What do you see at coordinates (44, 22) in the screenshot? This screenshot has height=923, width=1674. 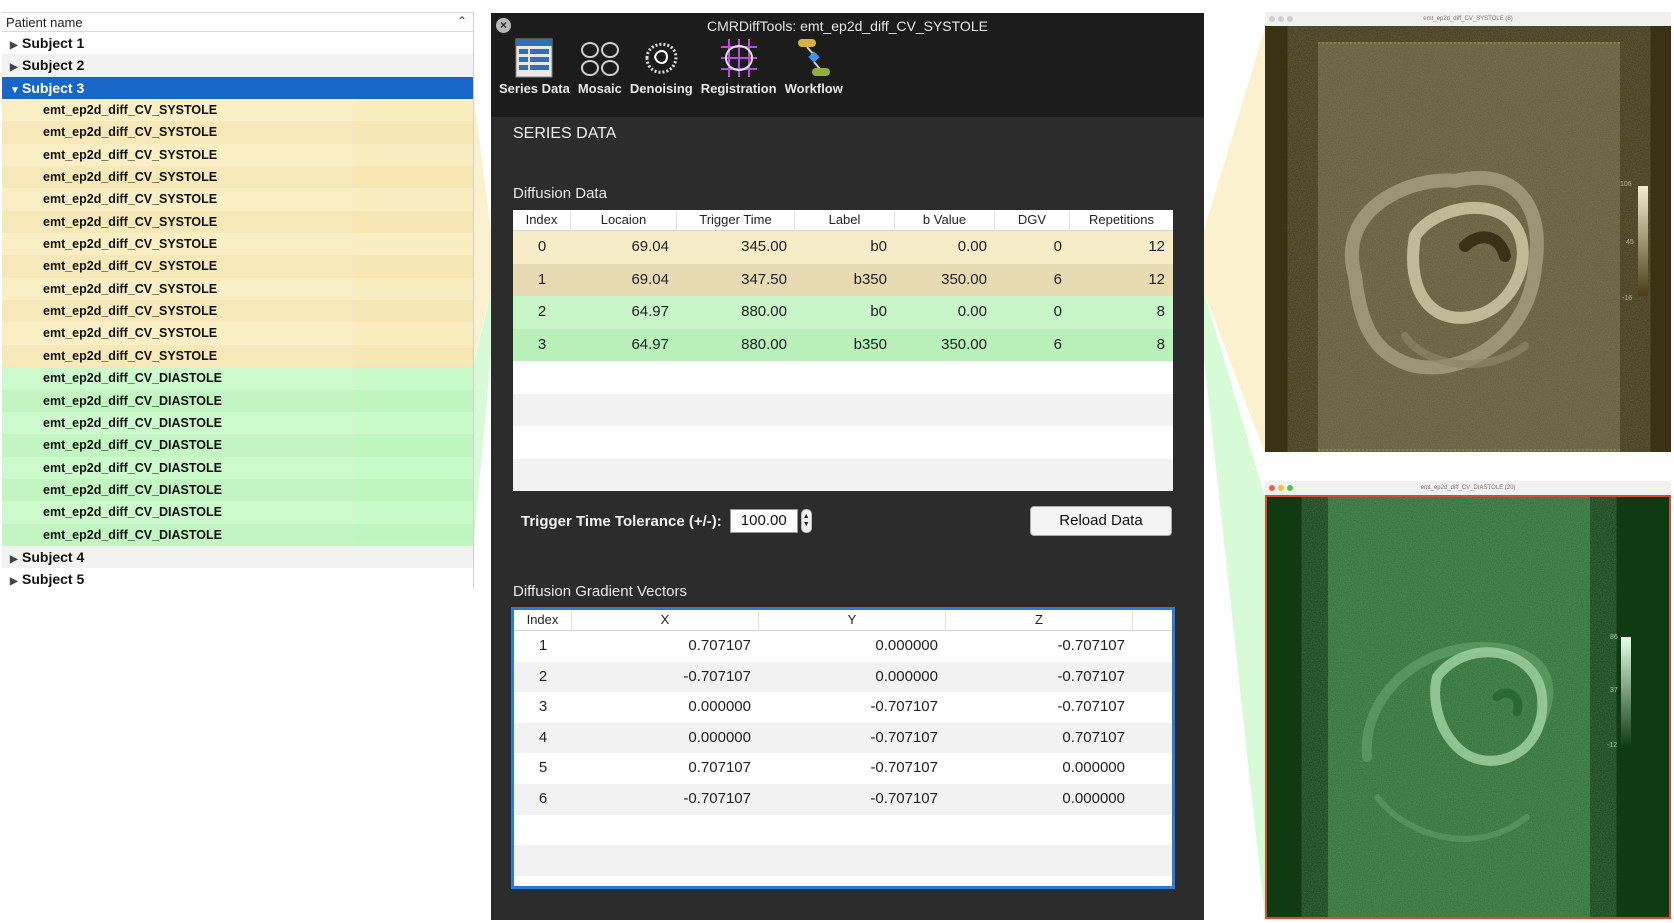 I see `tree-header-label: Patient name` at bounding box center [44, 22].